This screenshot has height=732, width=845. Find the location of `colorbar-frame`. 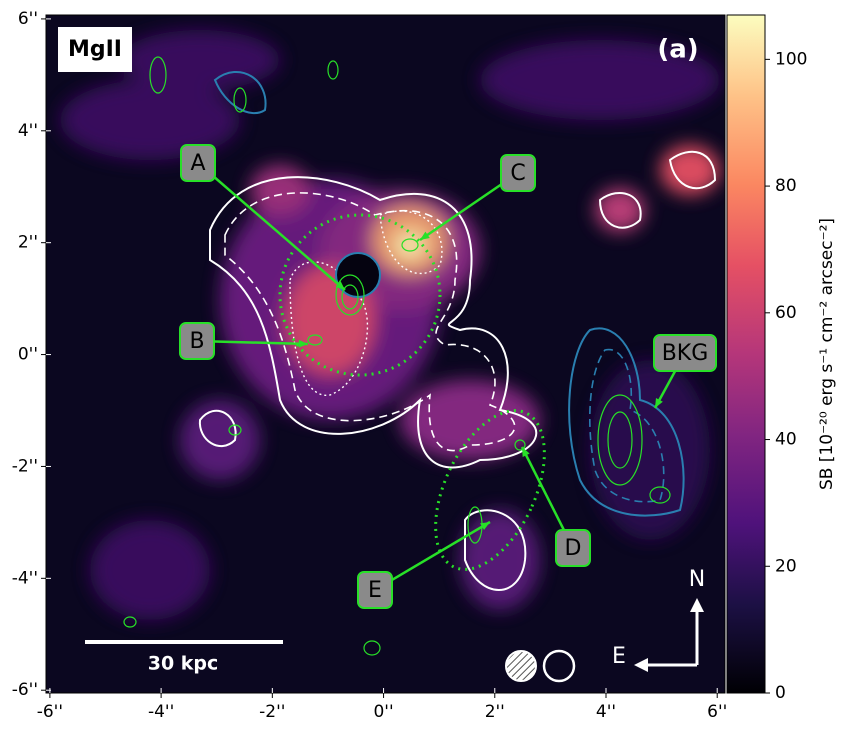

colorbar-frame is located at coordinates (746, 354).